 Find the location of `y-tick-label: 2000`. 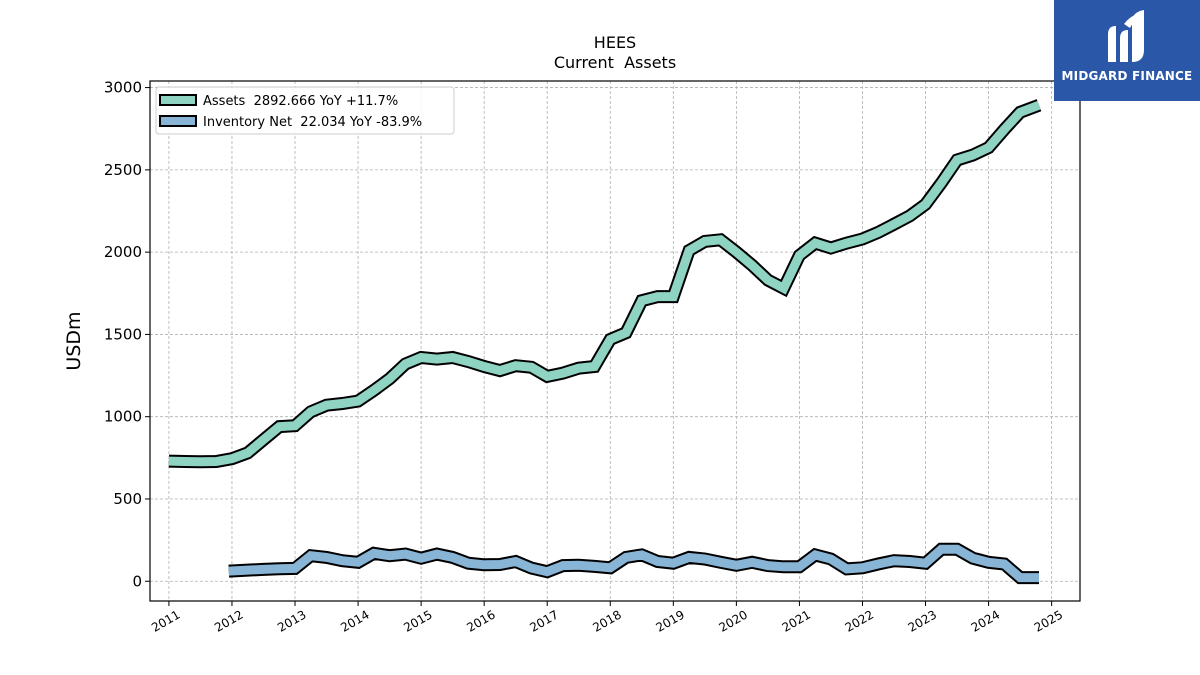

y-tick-label: 2000 is located at coordinates (123, 252).